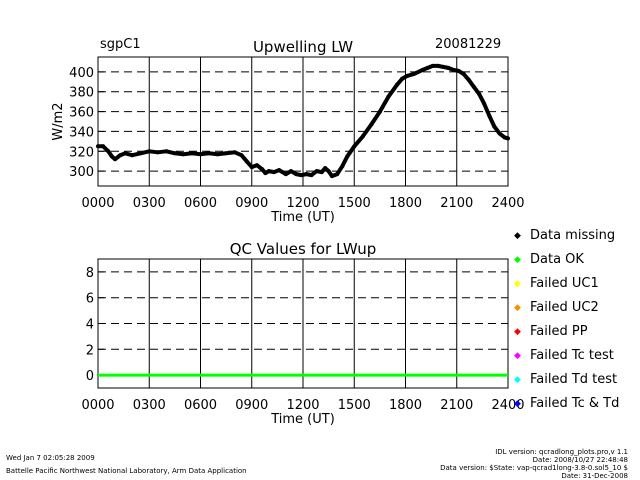  What do you see at coordinates (81, 132) in the screenshot?
I see `y-tick-label: 340` at bounding box center [81, 132].